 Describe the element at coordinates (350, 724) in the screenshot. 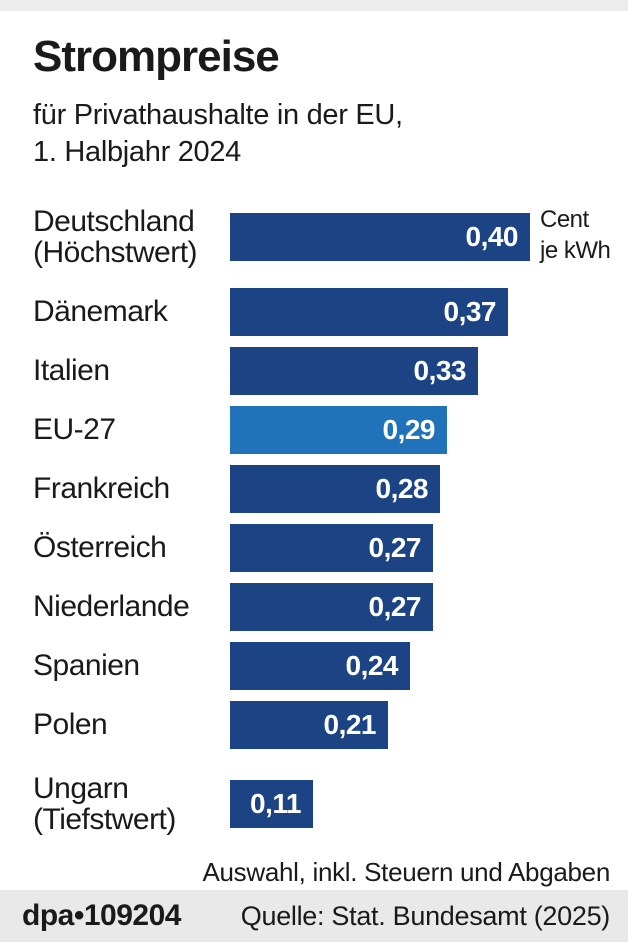

I see `bar-value-label: 0,21` at that location.